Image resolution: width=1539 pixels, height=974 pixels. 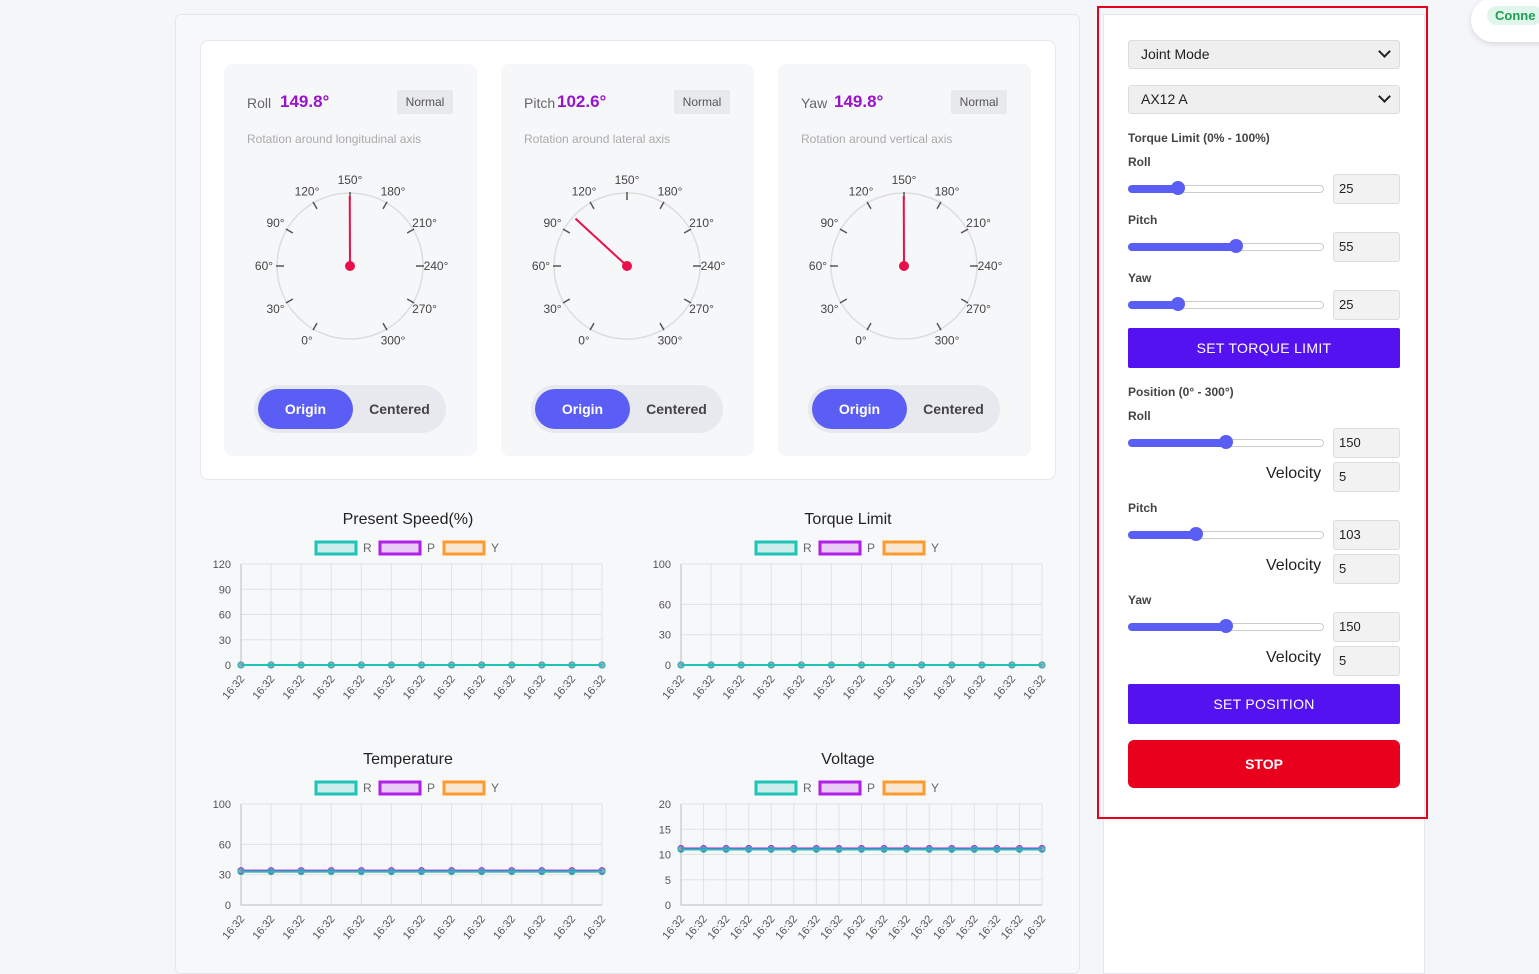 What do you see at coordinates (1513, 15) in the screenshot?
I see `connection-status-badge: Conne` at bounding box center [1513, 15].